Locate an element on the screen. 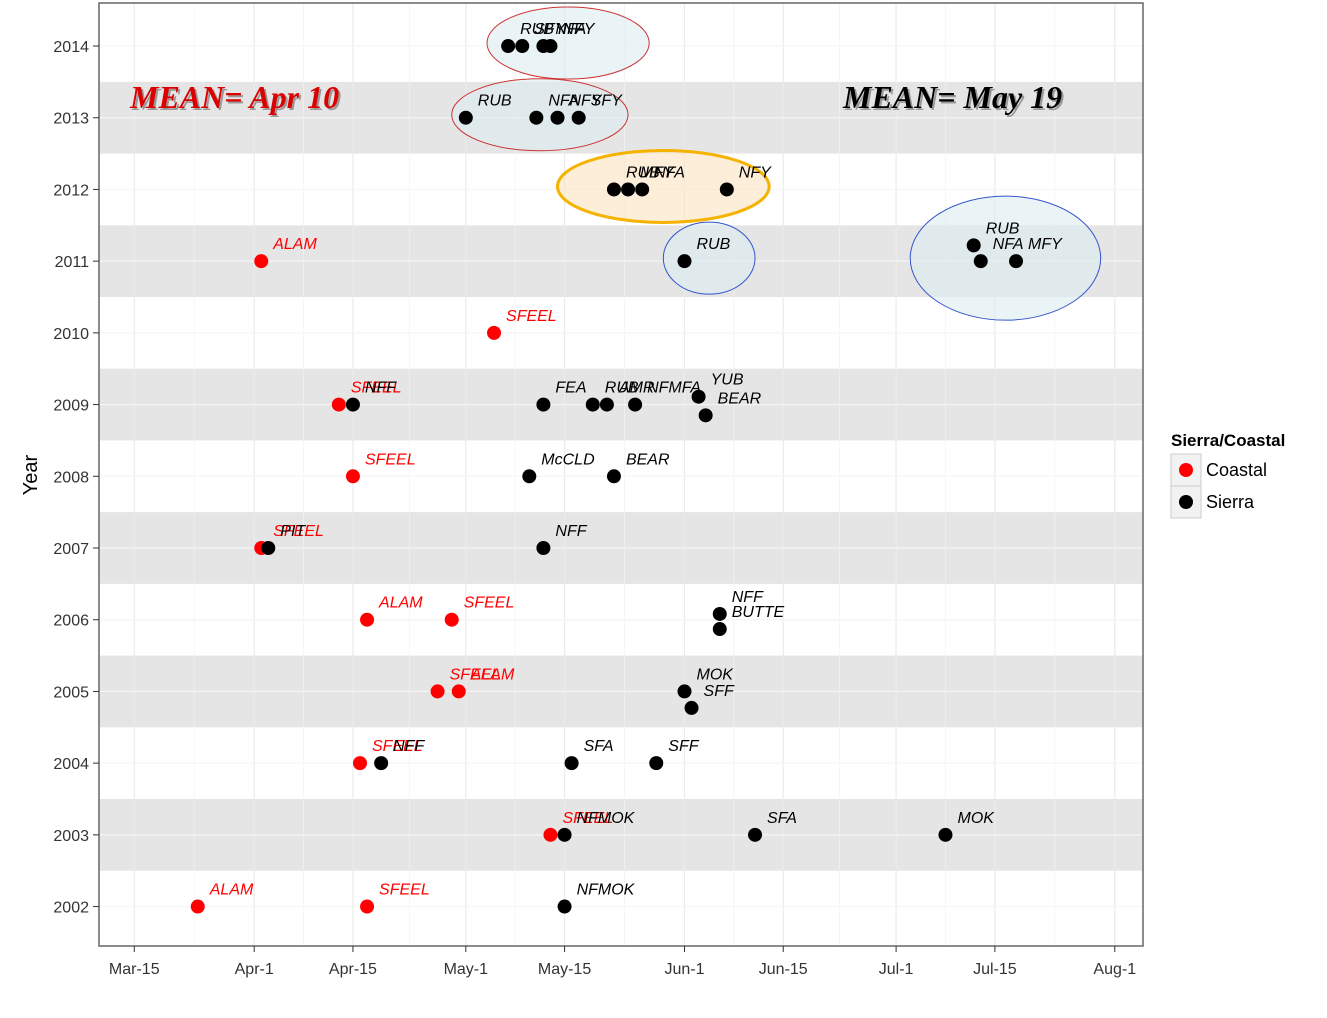  point-alam-2005 is located at coordinates (458, 691).